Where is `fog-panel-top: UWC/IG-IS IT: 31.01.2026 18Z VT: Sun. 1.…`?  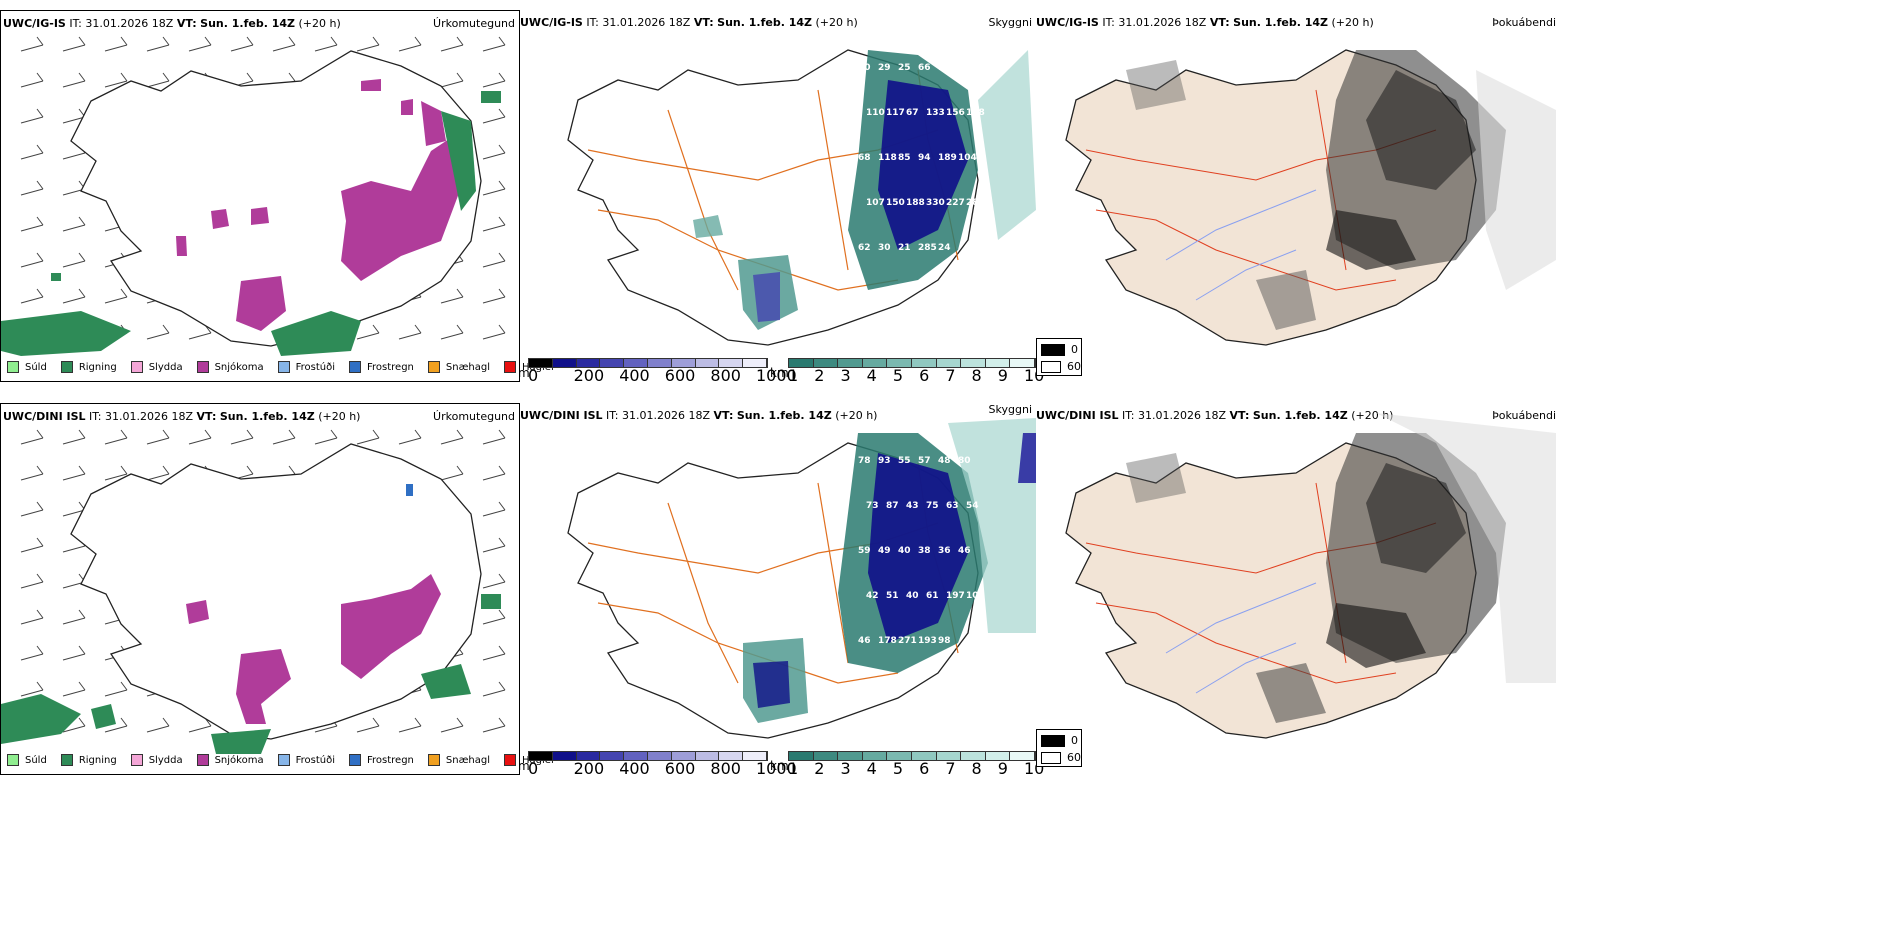
fog-panel-top: UWC/IG-IS IT: 31.01.2026 18Z VT: Sun. 1.… is located at coordinates (1296, 195).